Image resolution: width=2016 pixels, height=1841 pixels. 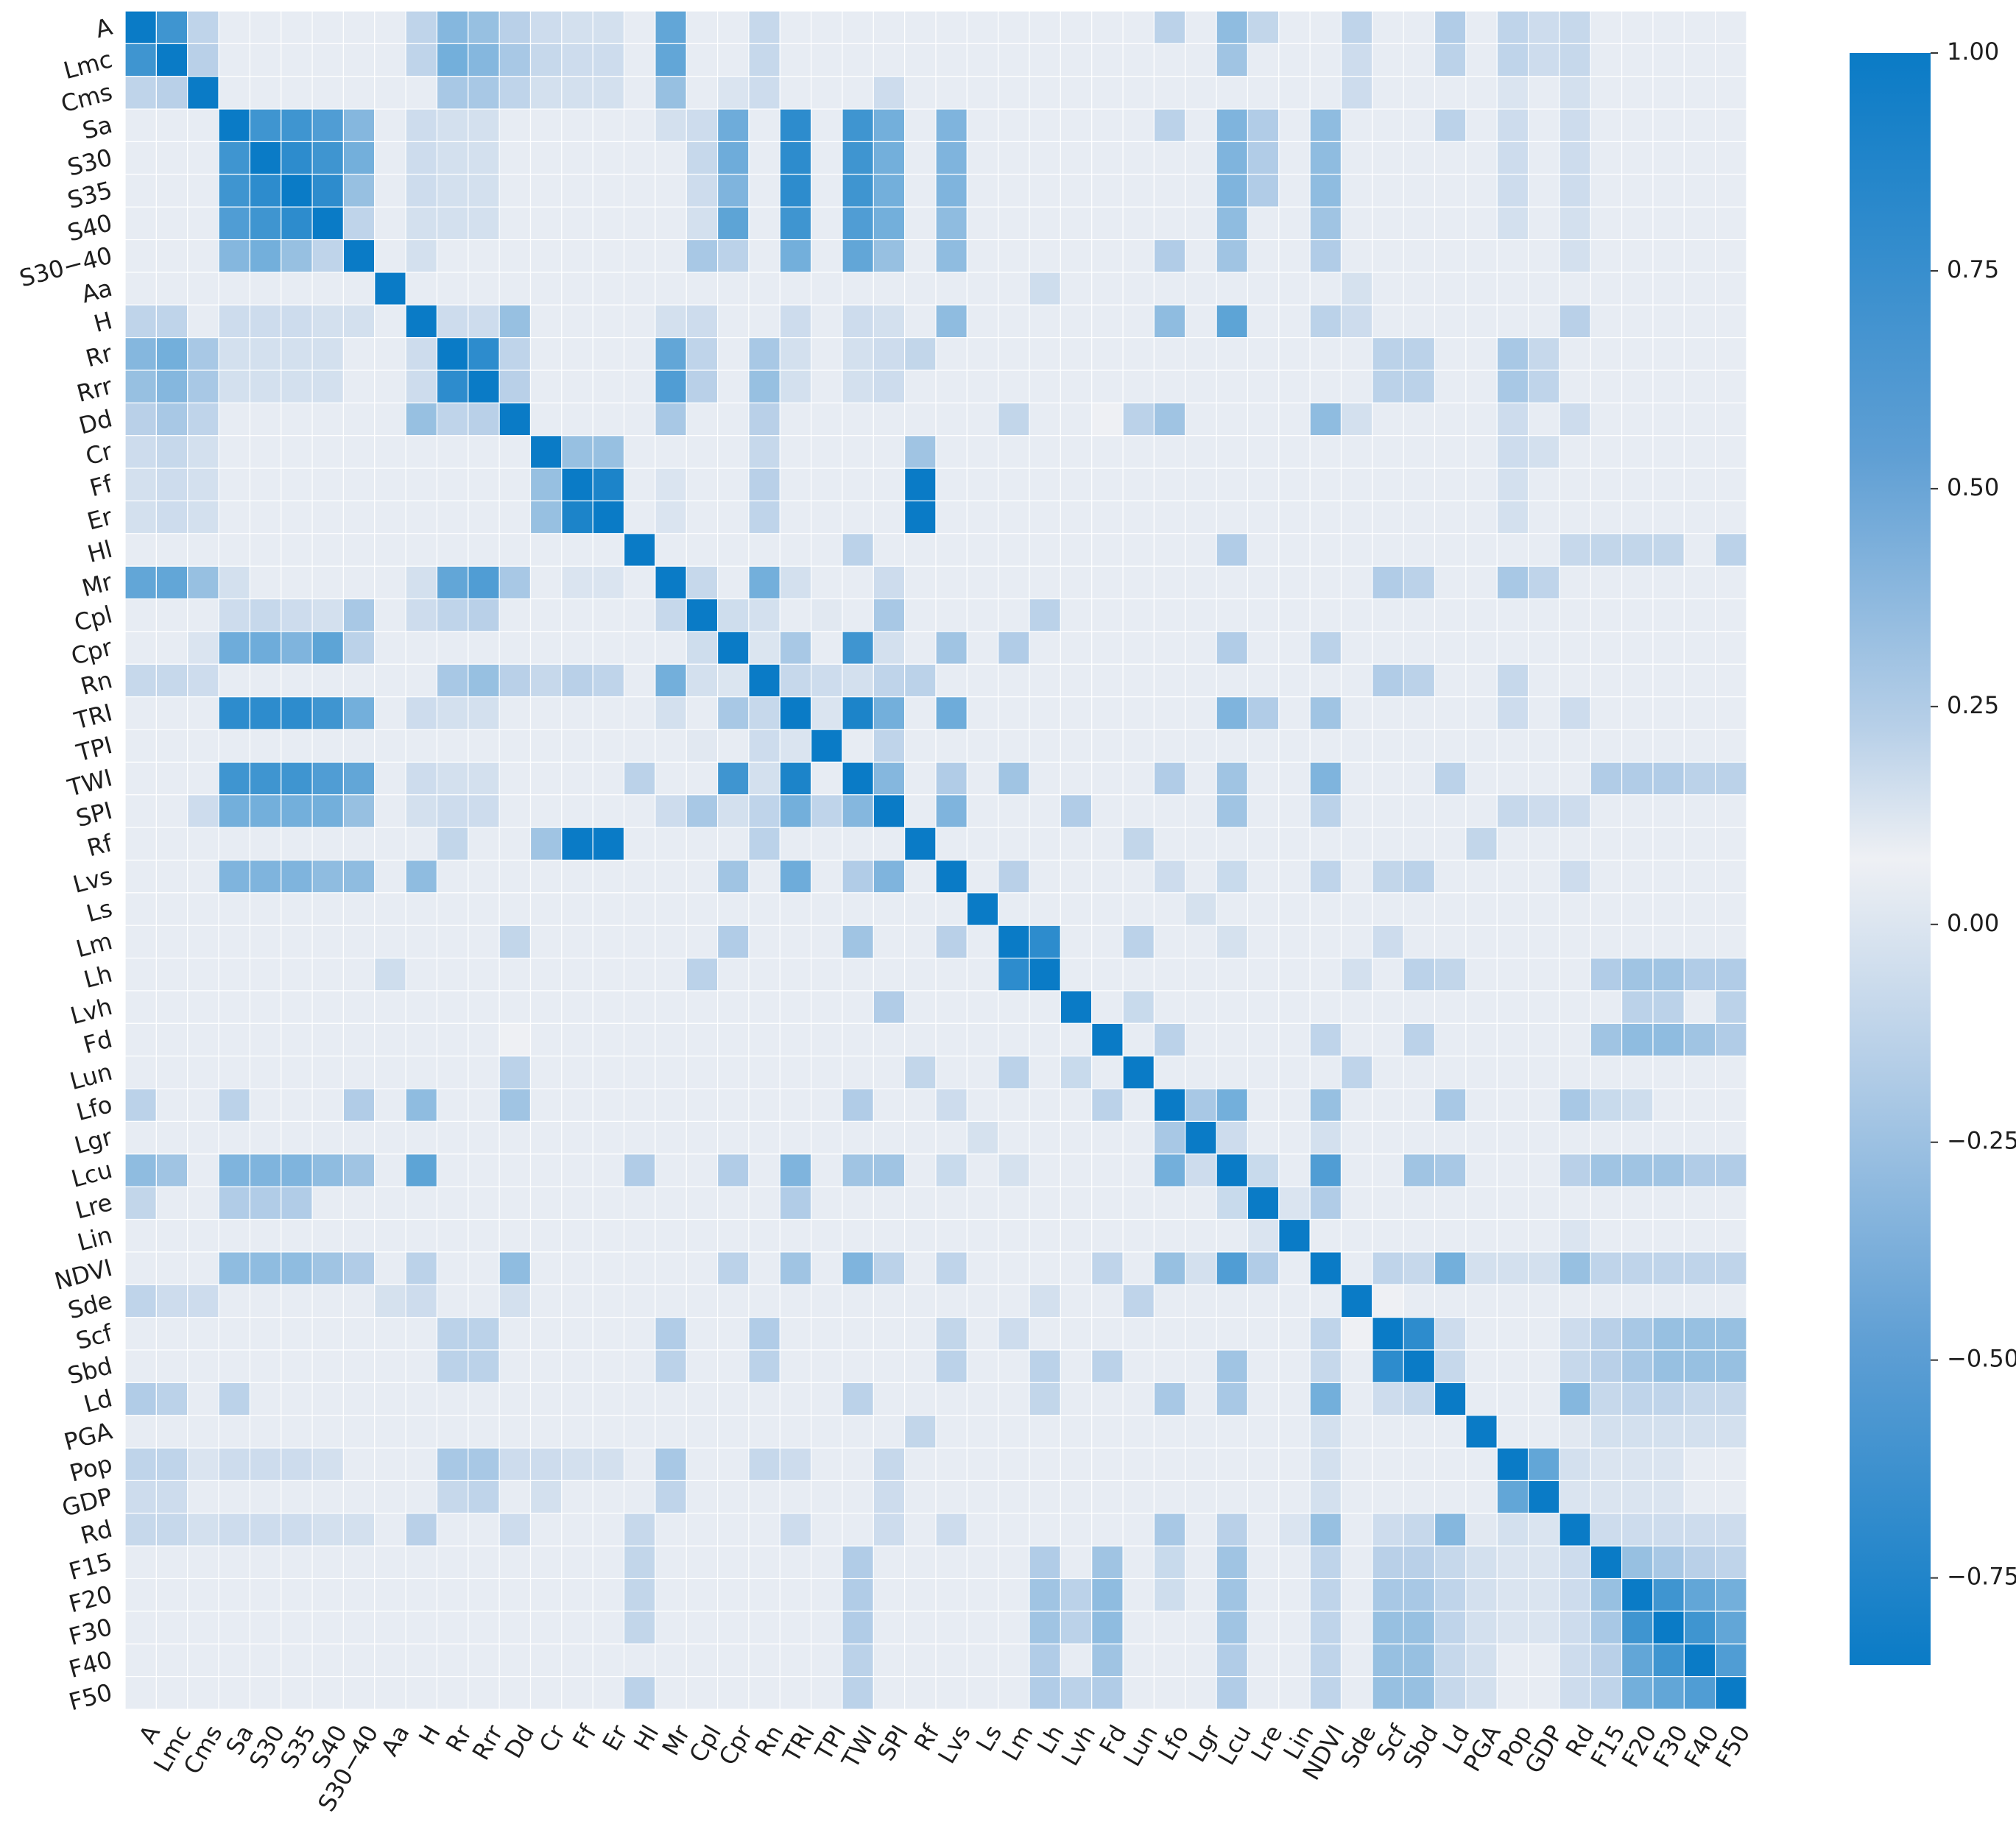 What do you see at coordinates (671, 1137) in the screenshot?
I see `heatmap-cell-Lgr-Mr` at bounding box center [671, 1137].